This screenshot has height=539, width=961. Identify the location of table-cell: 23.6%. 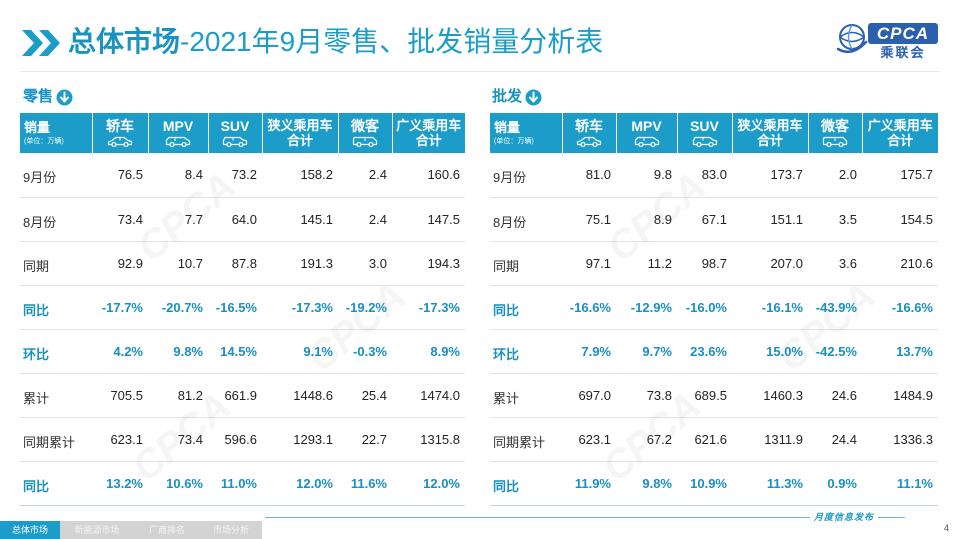
(704, 351).